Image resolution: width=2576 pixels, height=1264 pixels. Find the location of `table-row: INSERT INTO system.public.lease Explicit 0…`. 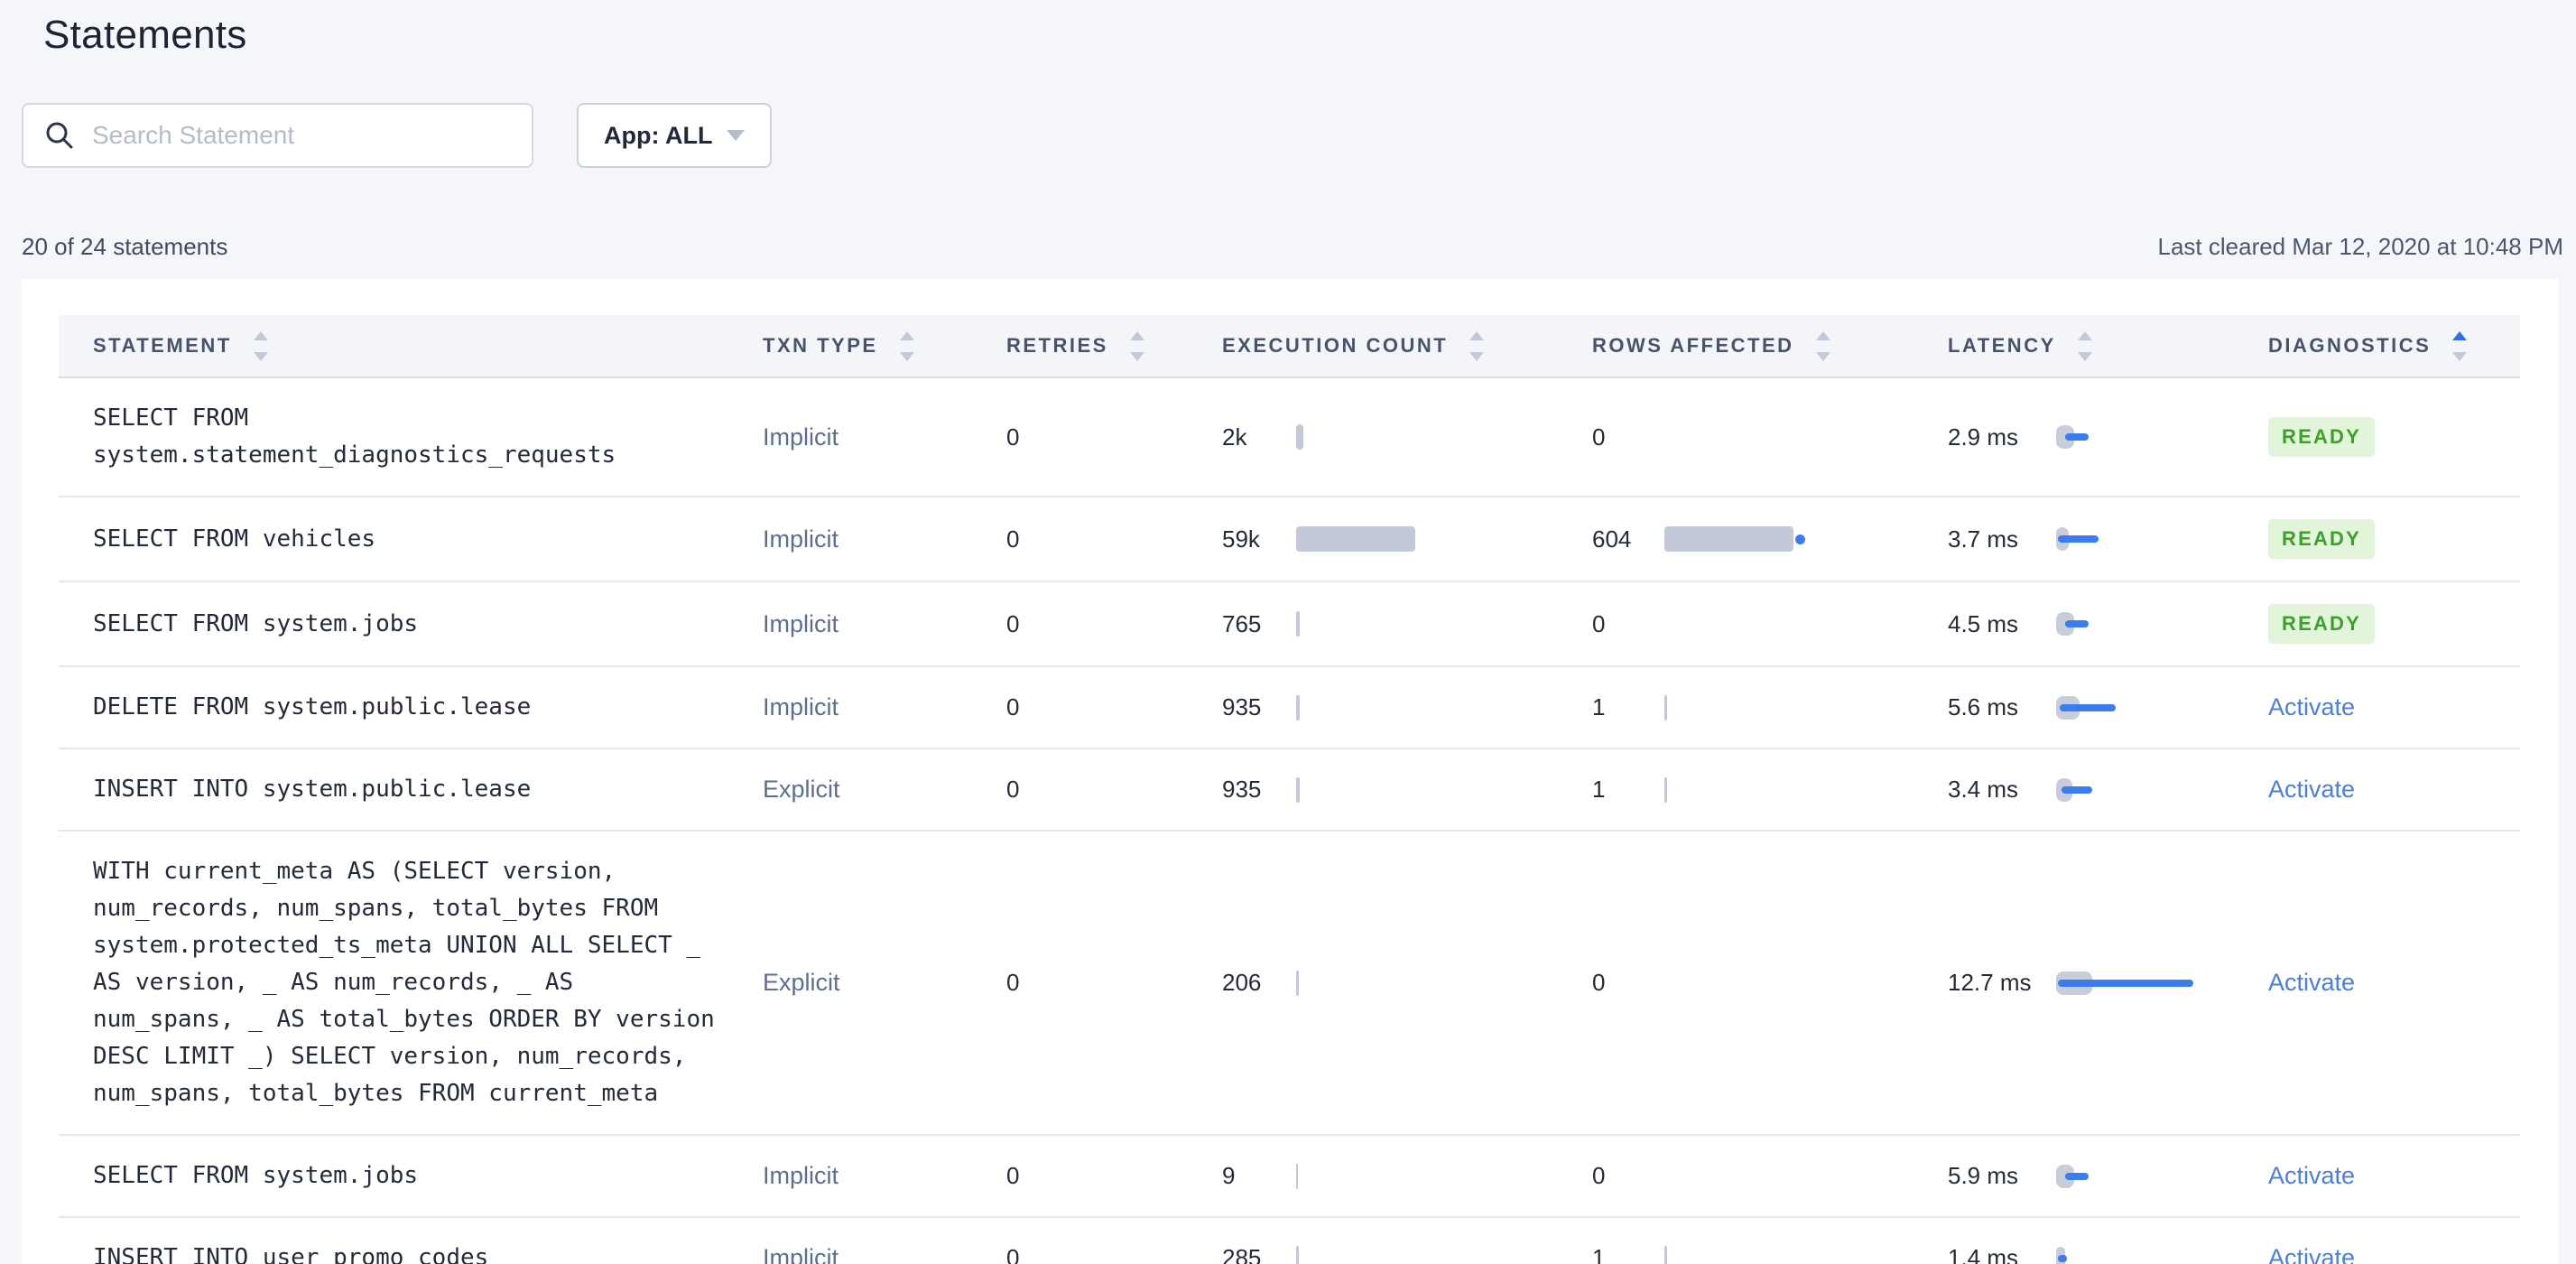

table-row: INSERT INTO system.public.lease Explicit 0… is located at coordinates (1289, 790).